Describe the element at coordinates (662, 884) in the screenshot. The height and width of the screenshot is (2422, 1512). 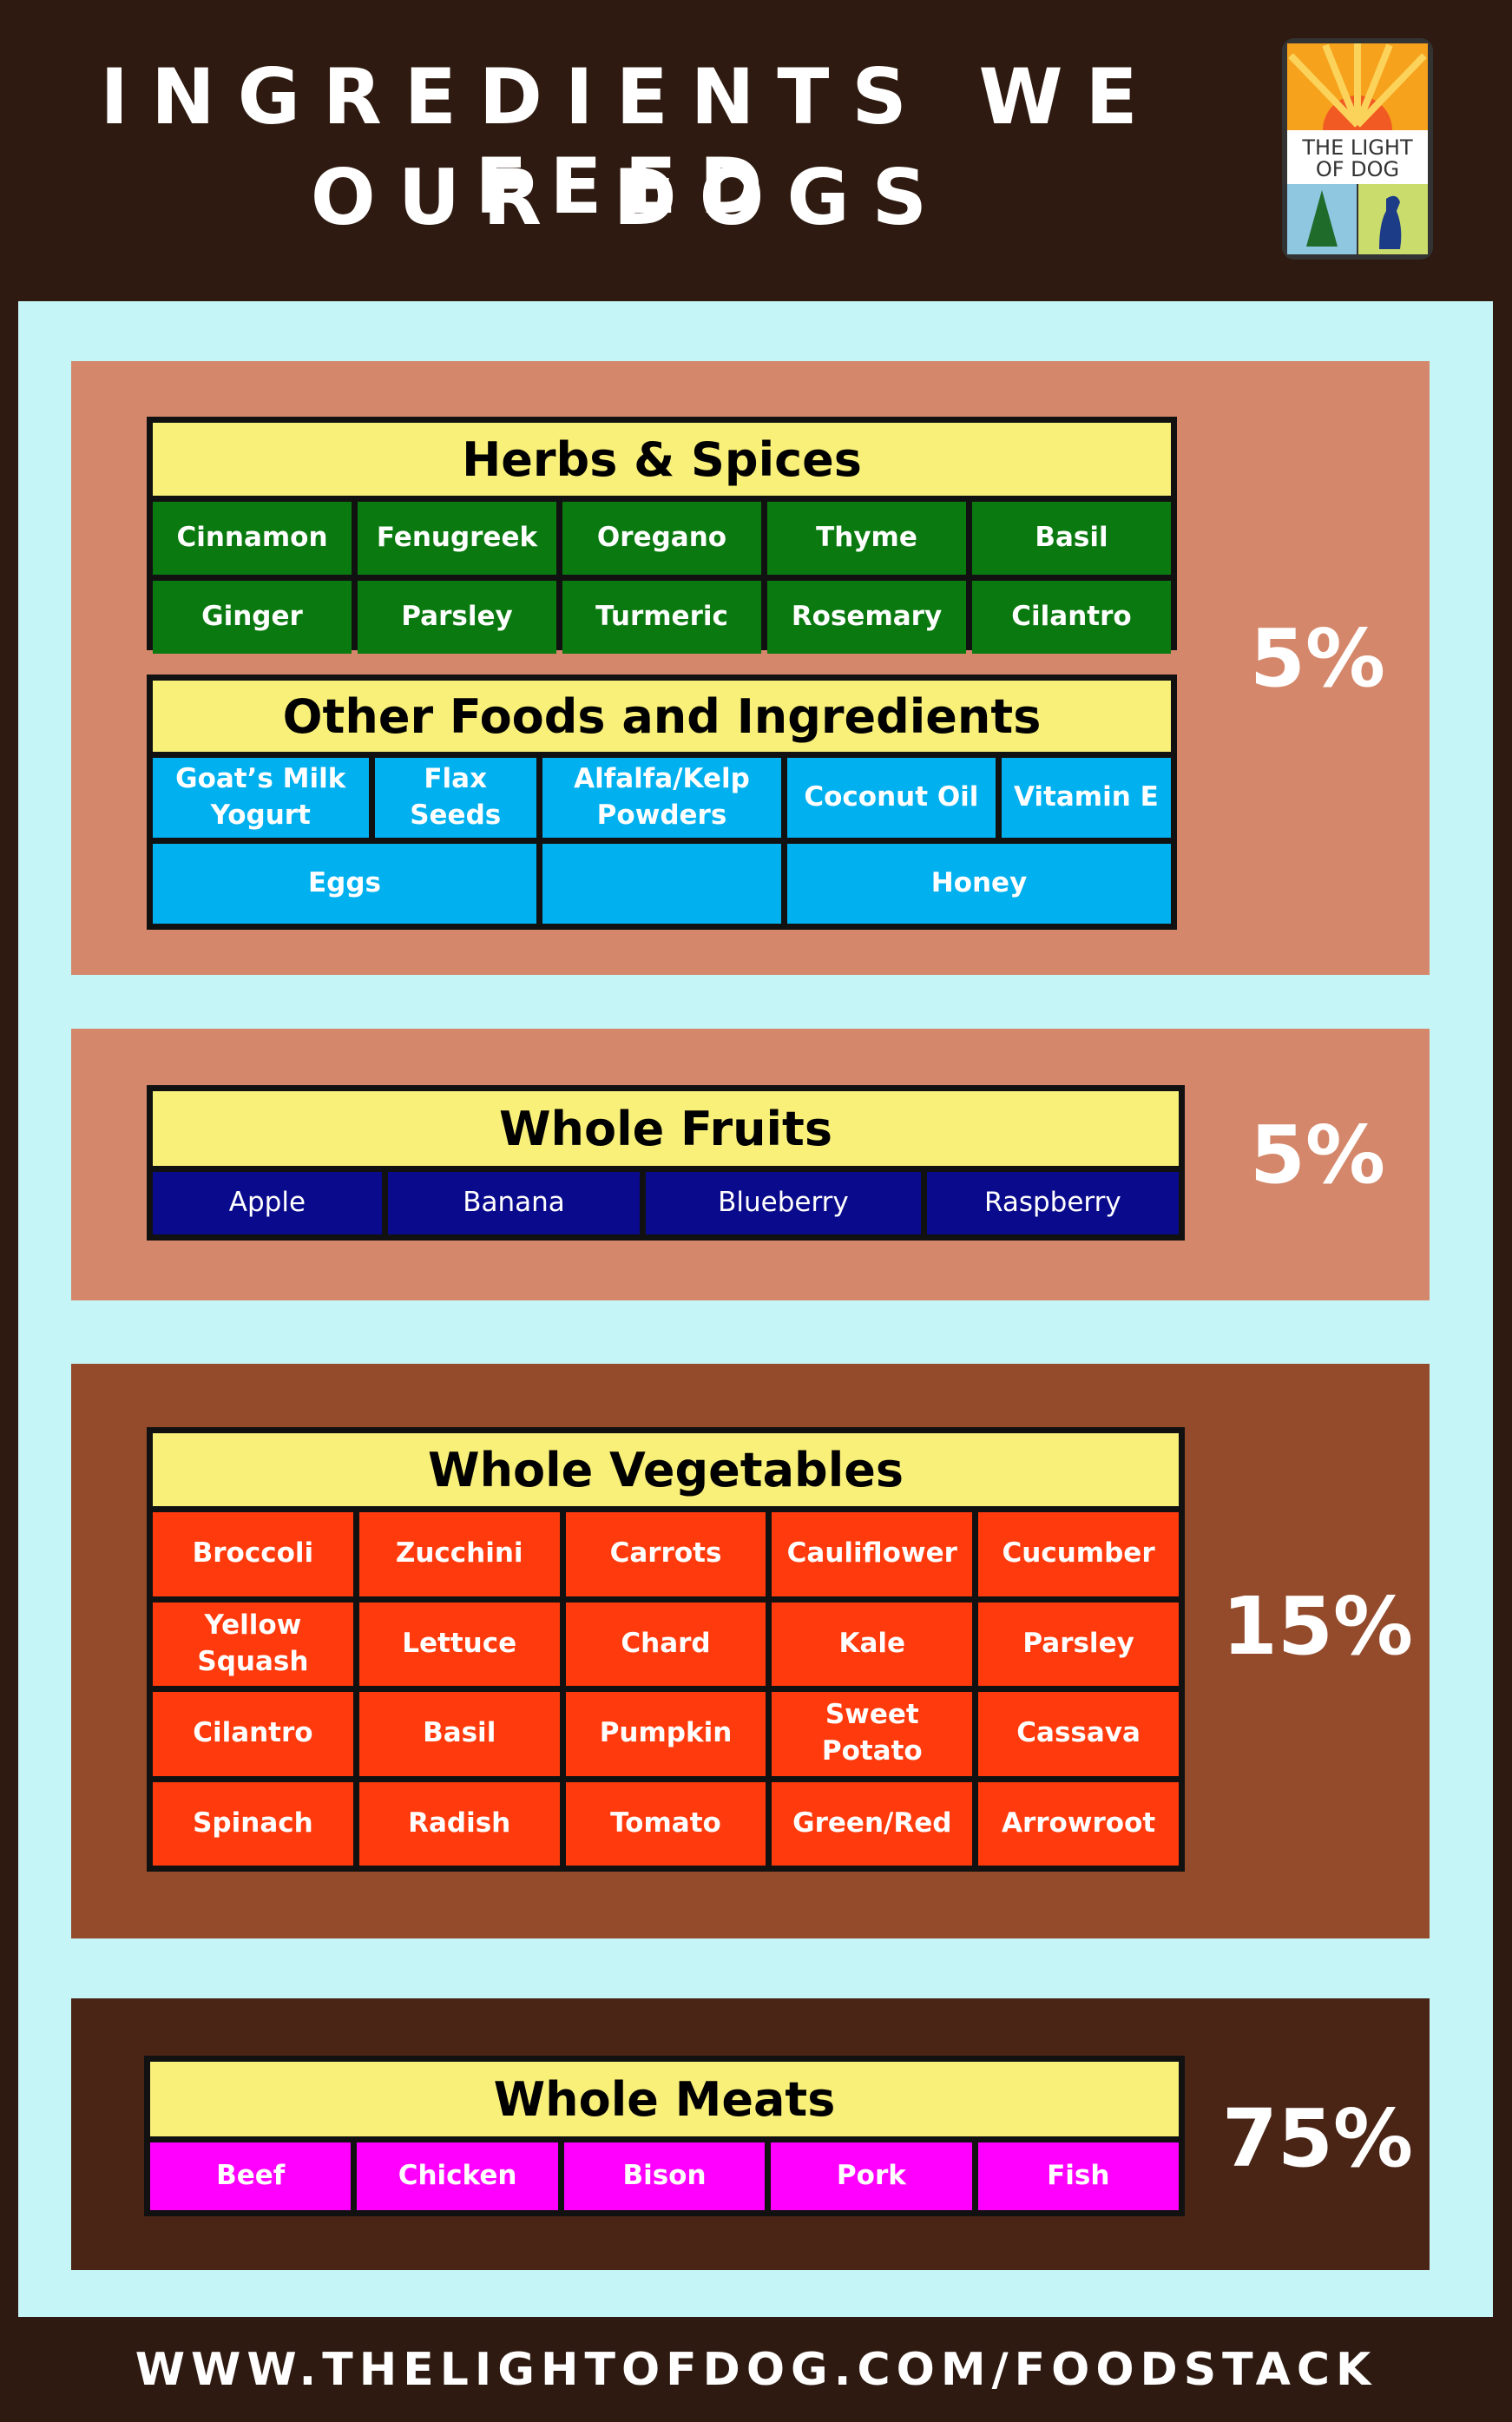
I see `empty-cell` at that location.